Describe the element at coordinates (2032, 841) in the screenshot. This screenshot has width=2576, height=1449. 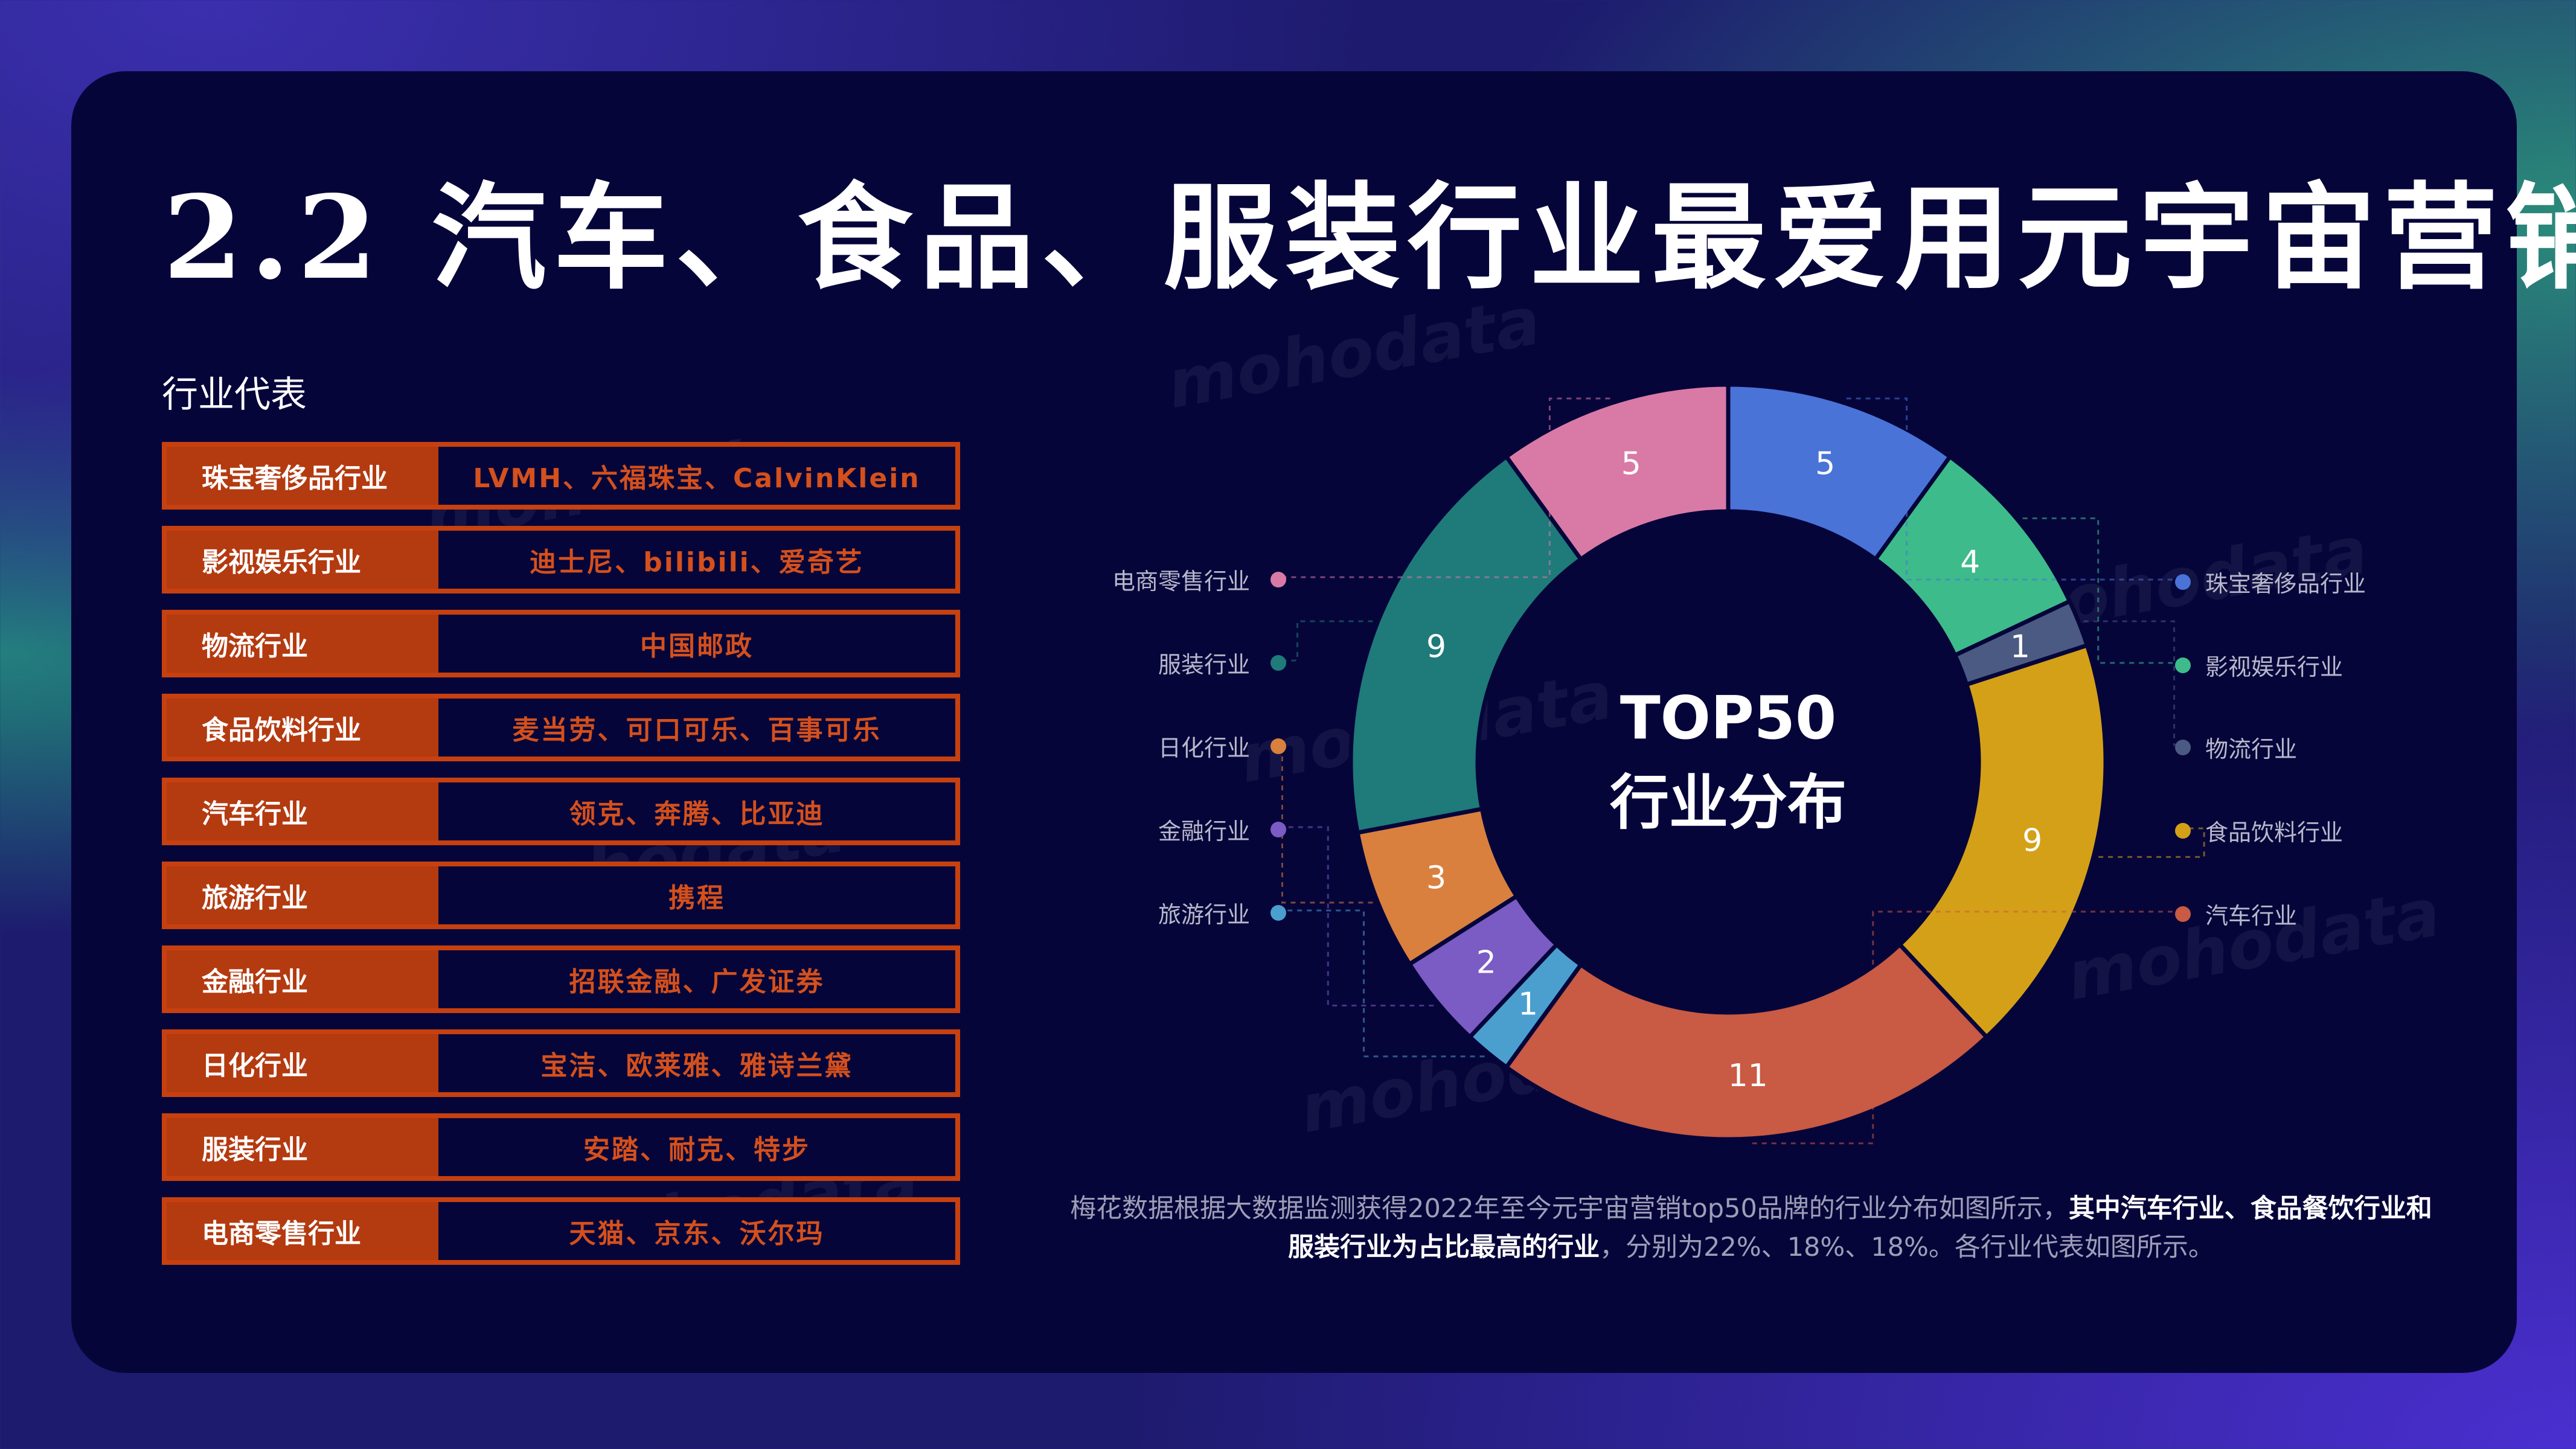
I see `slice-value-label-3: 9` at that location.